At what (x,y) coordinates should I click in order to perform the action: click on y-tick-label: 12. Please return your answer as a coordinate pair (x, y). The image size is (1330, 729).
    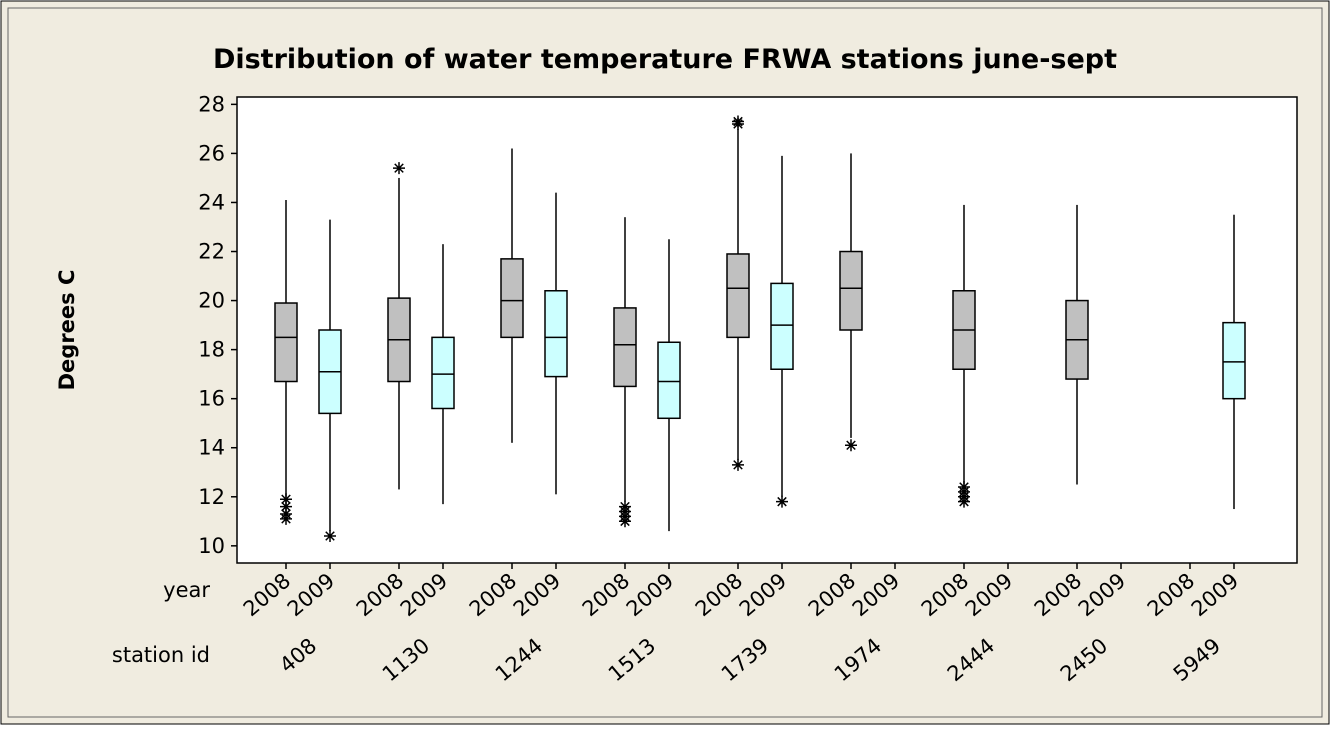
    Looking at the image, I should click on (211, 497).